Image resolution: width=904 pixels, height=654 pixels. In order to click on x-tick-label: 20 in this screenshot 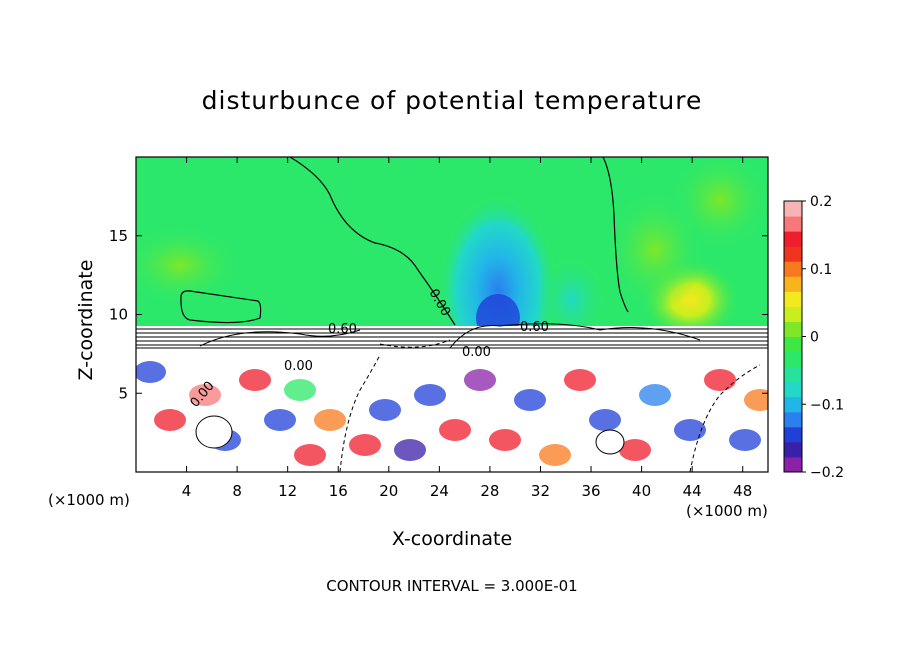, I will do `click(388, 491)`.